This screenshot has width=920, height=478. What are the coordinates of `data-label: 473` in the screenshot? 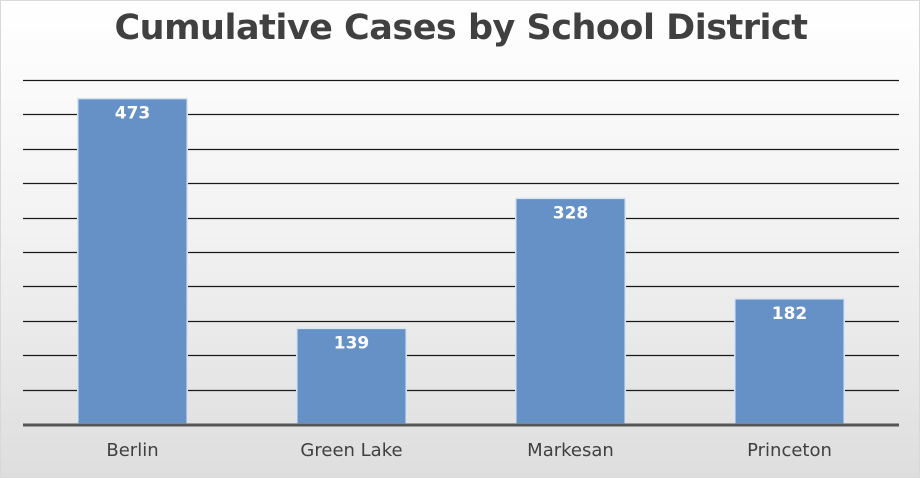 It's located at (133, 114).